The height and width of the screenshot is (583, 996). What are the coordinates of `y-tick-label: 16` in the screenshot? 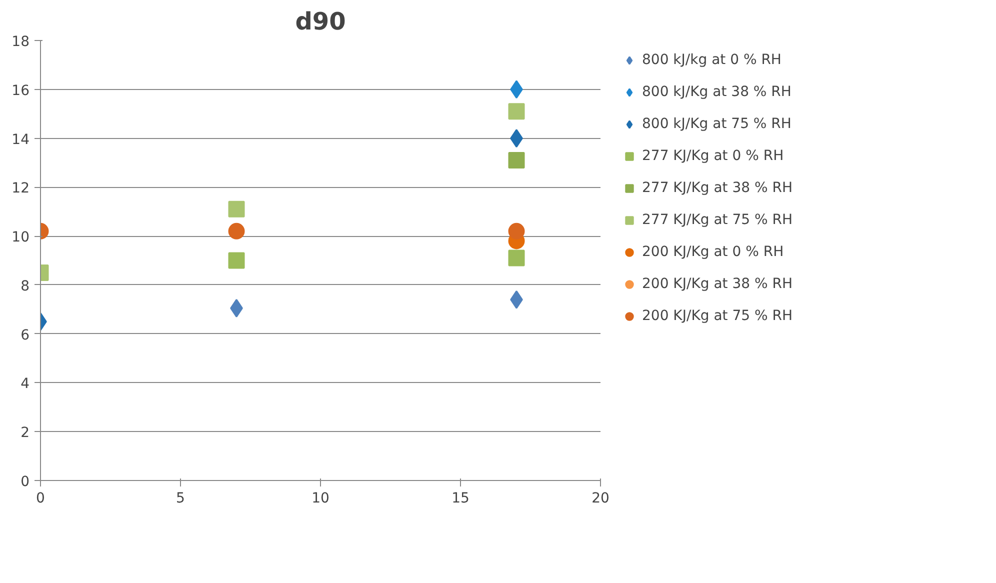 It's located at (21, 90).